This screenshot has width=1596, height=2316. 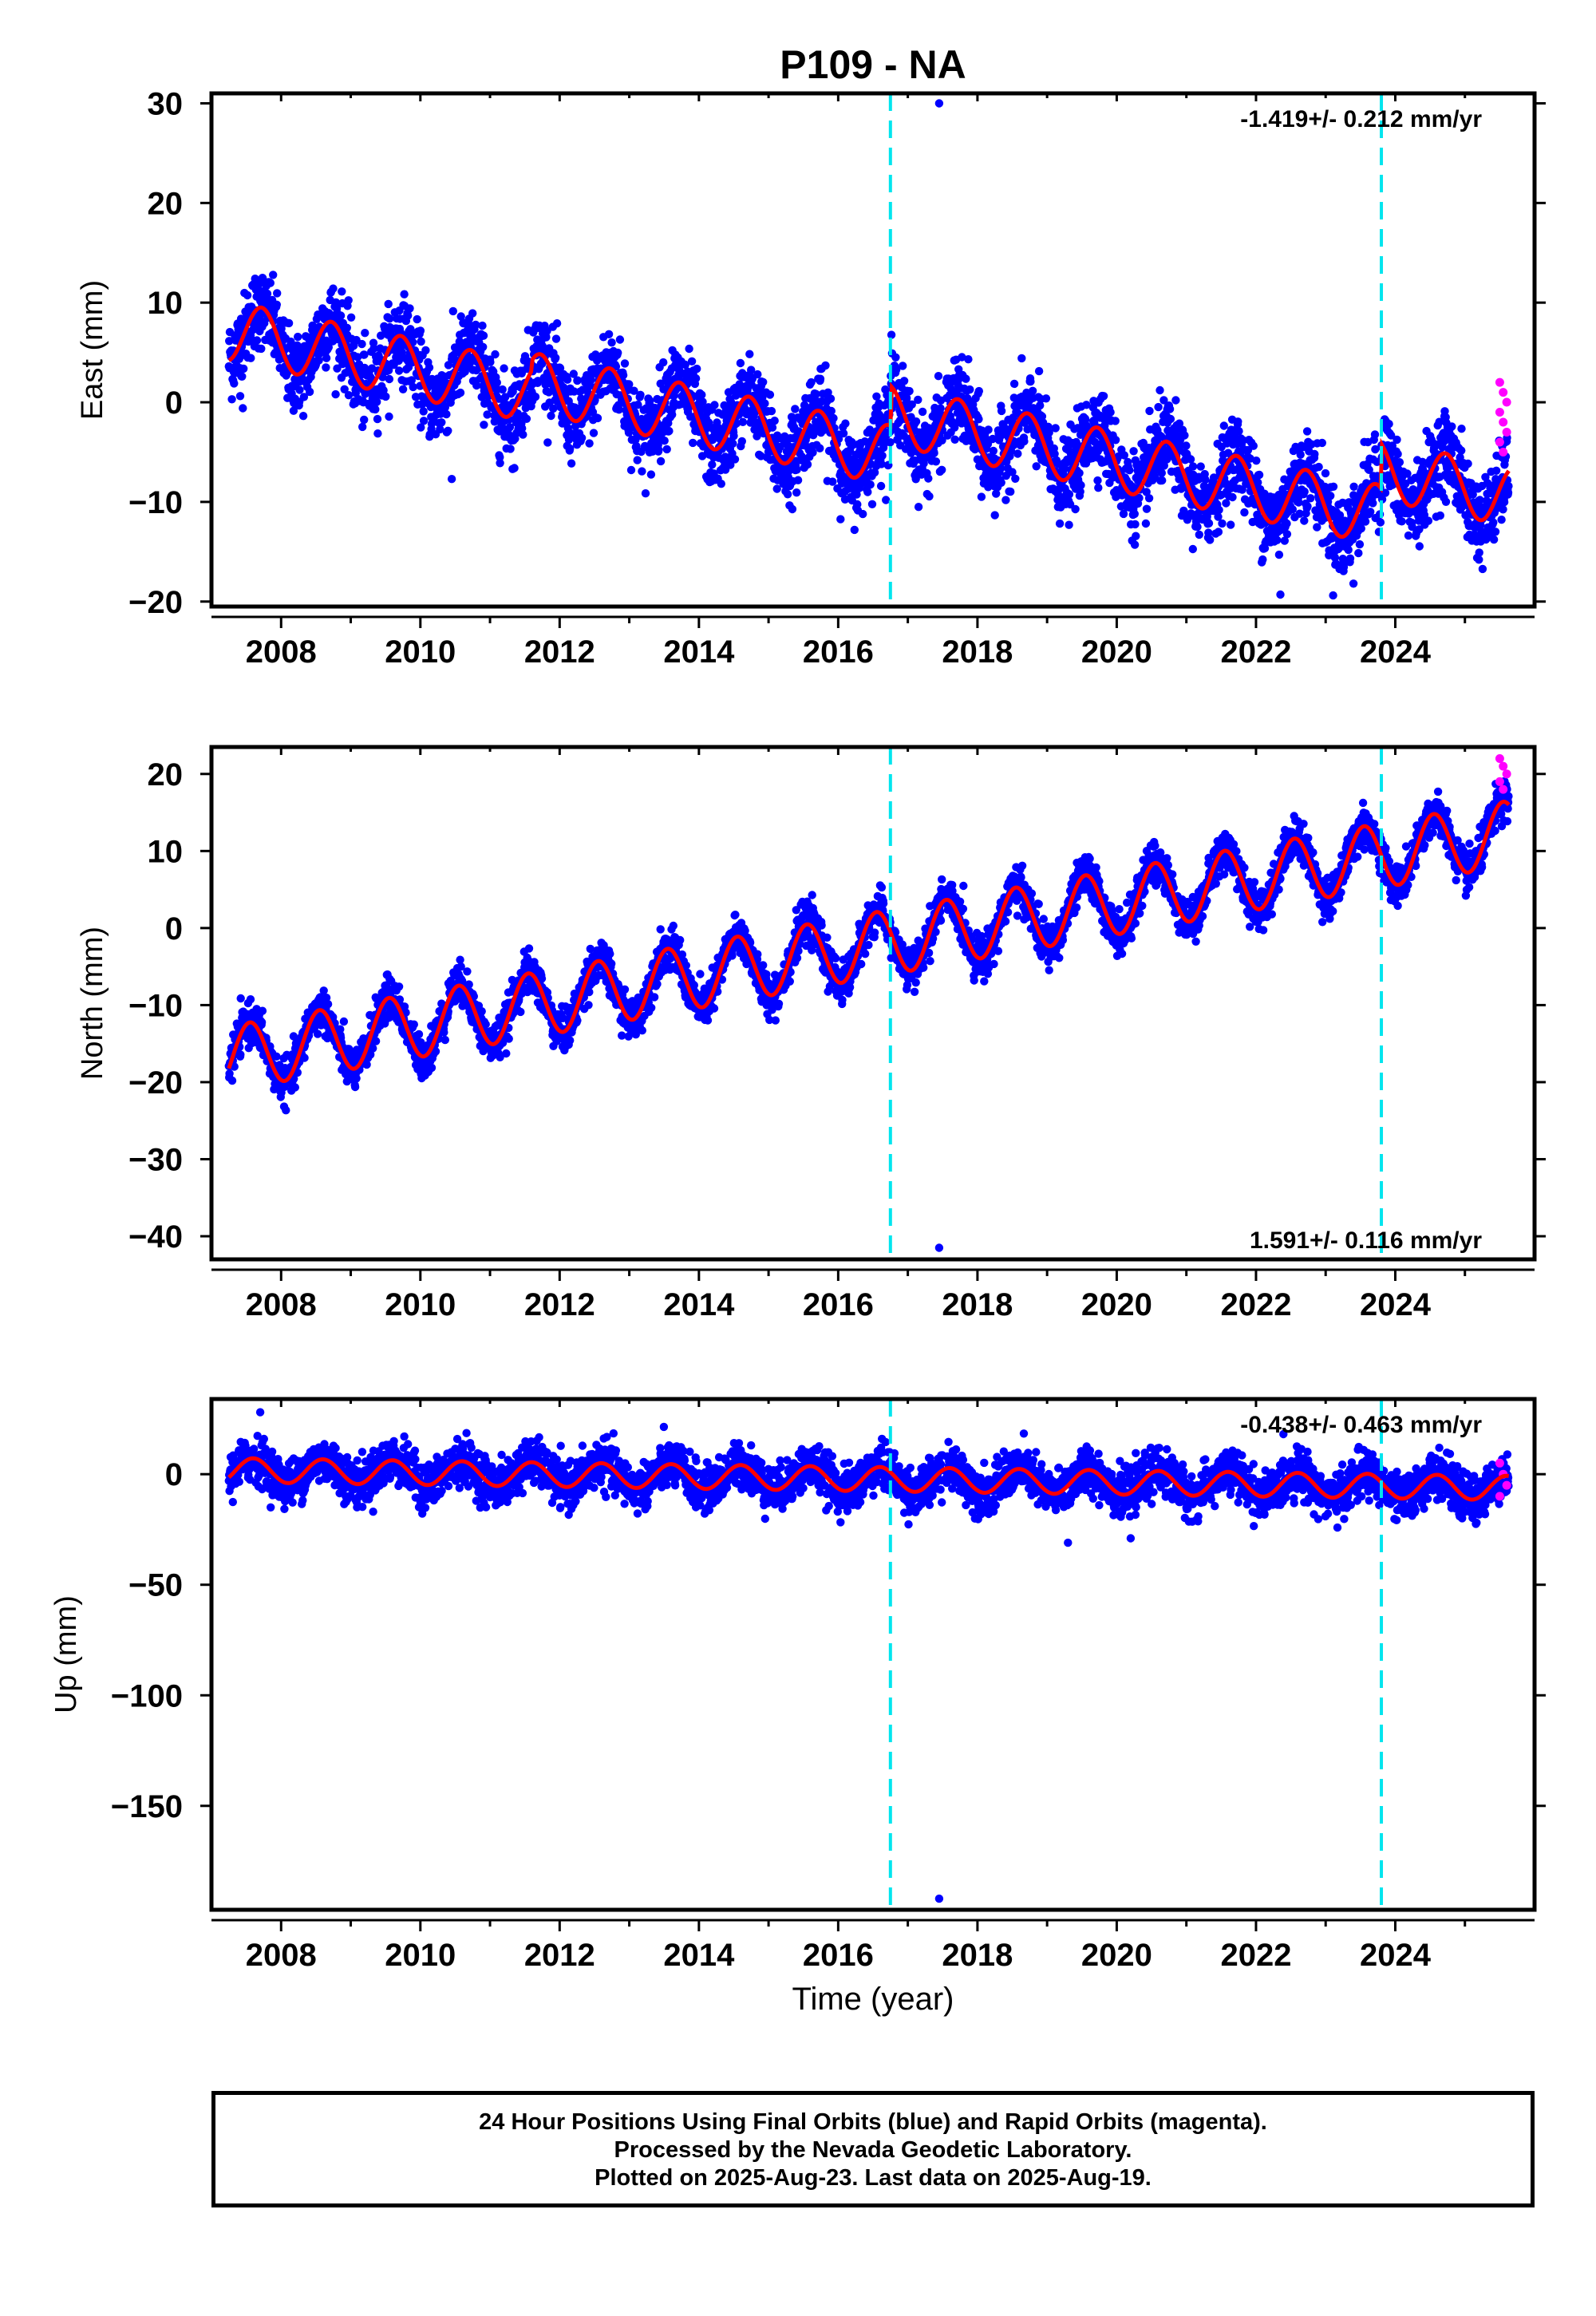 What do you see at coordinates (1361, 119) in the screenshot?
I see `east-velocity-label: -1.419+/- 0.212 mm/yr` at bounding box center [1361, 119].